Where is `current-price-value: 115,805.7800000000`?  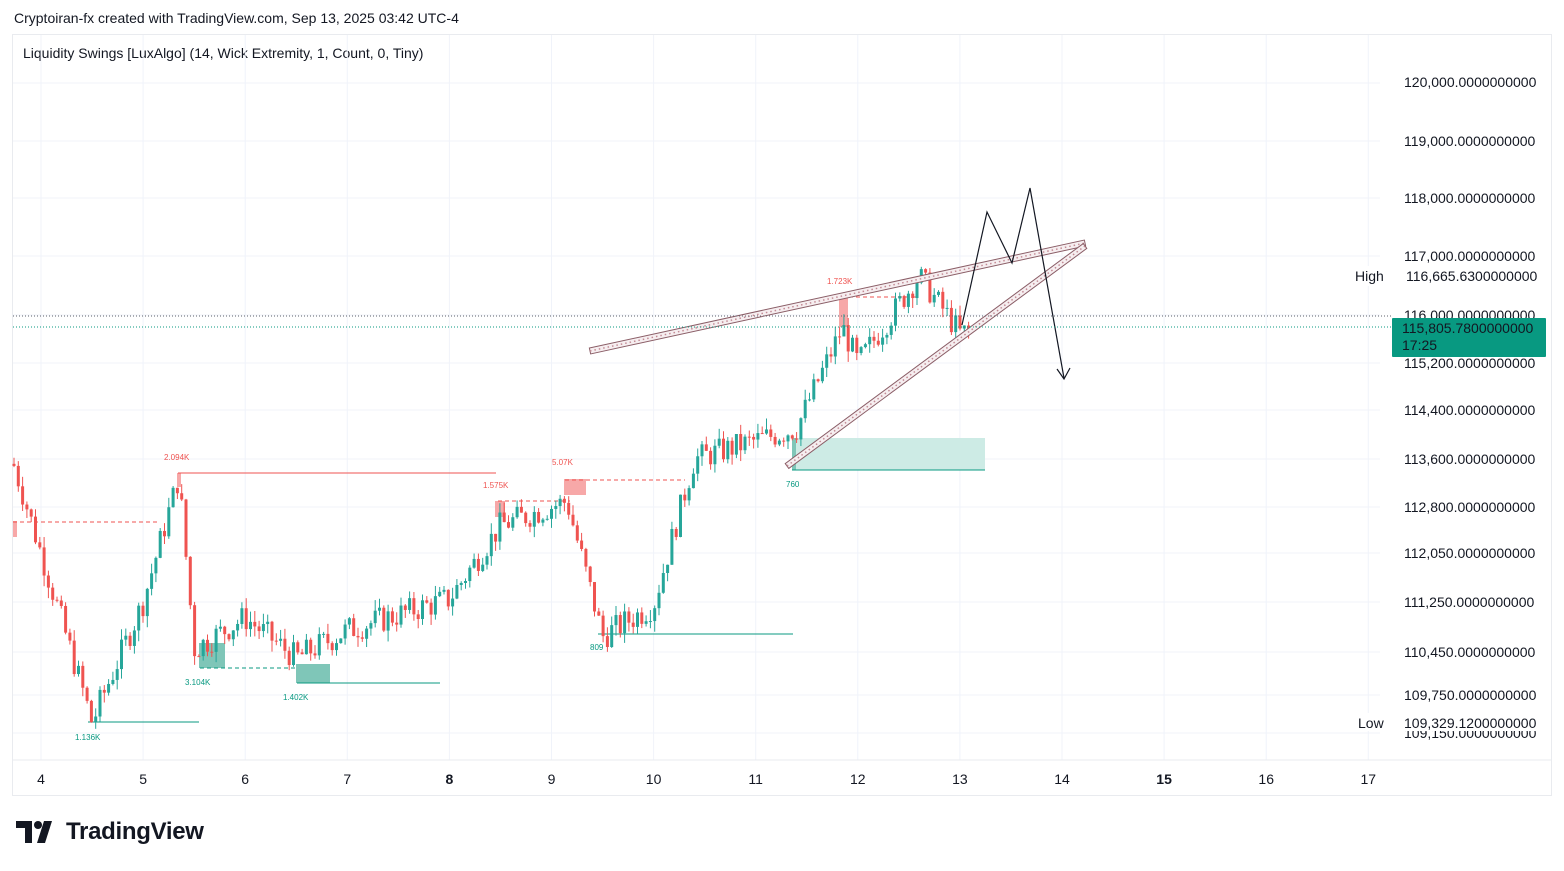 current-price-value: 115,805.7800000000 is located at coordinates (1468, 328).